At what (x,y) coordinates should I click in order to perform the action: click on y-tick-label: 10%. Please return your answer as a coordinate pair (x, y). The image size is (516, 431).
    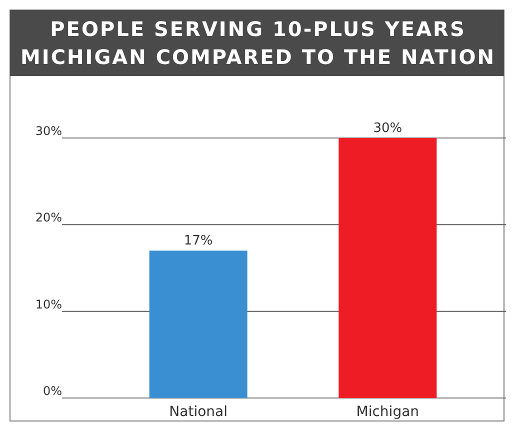
    Looking at the image, I should click on (48, 304).